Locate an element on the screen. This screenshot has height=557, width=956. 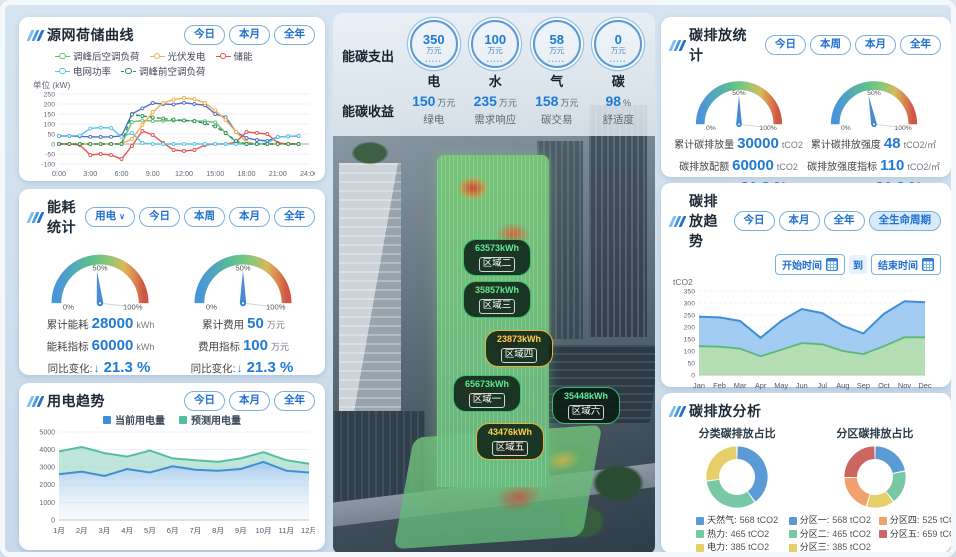
expense-circle: 350 万元 ••••• is located at coordinates (433, 44).